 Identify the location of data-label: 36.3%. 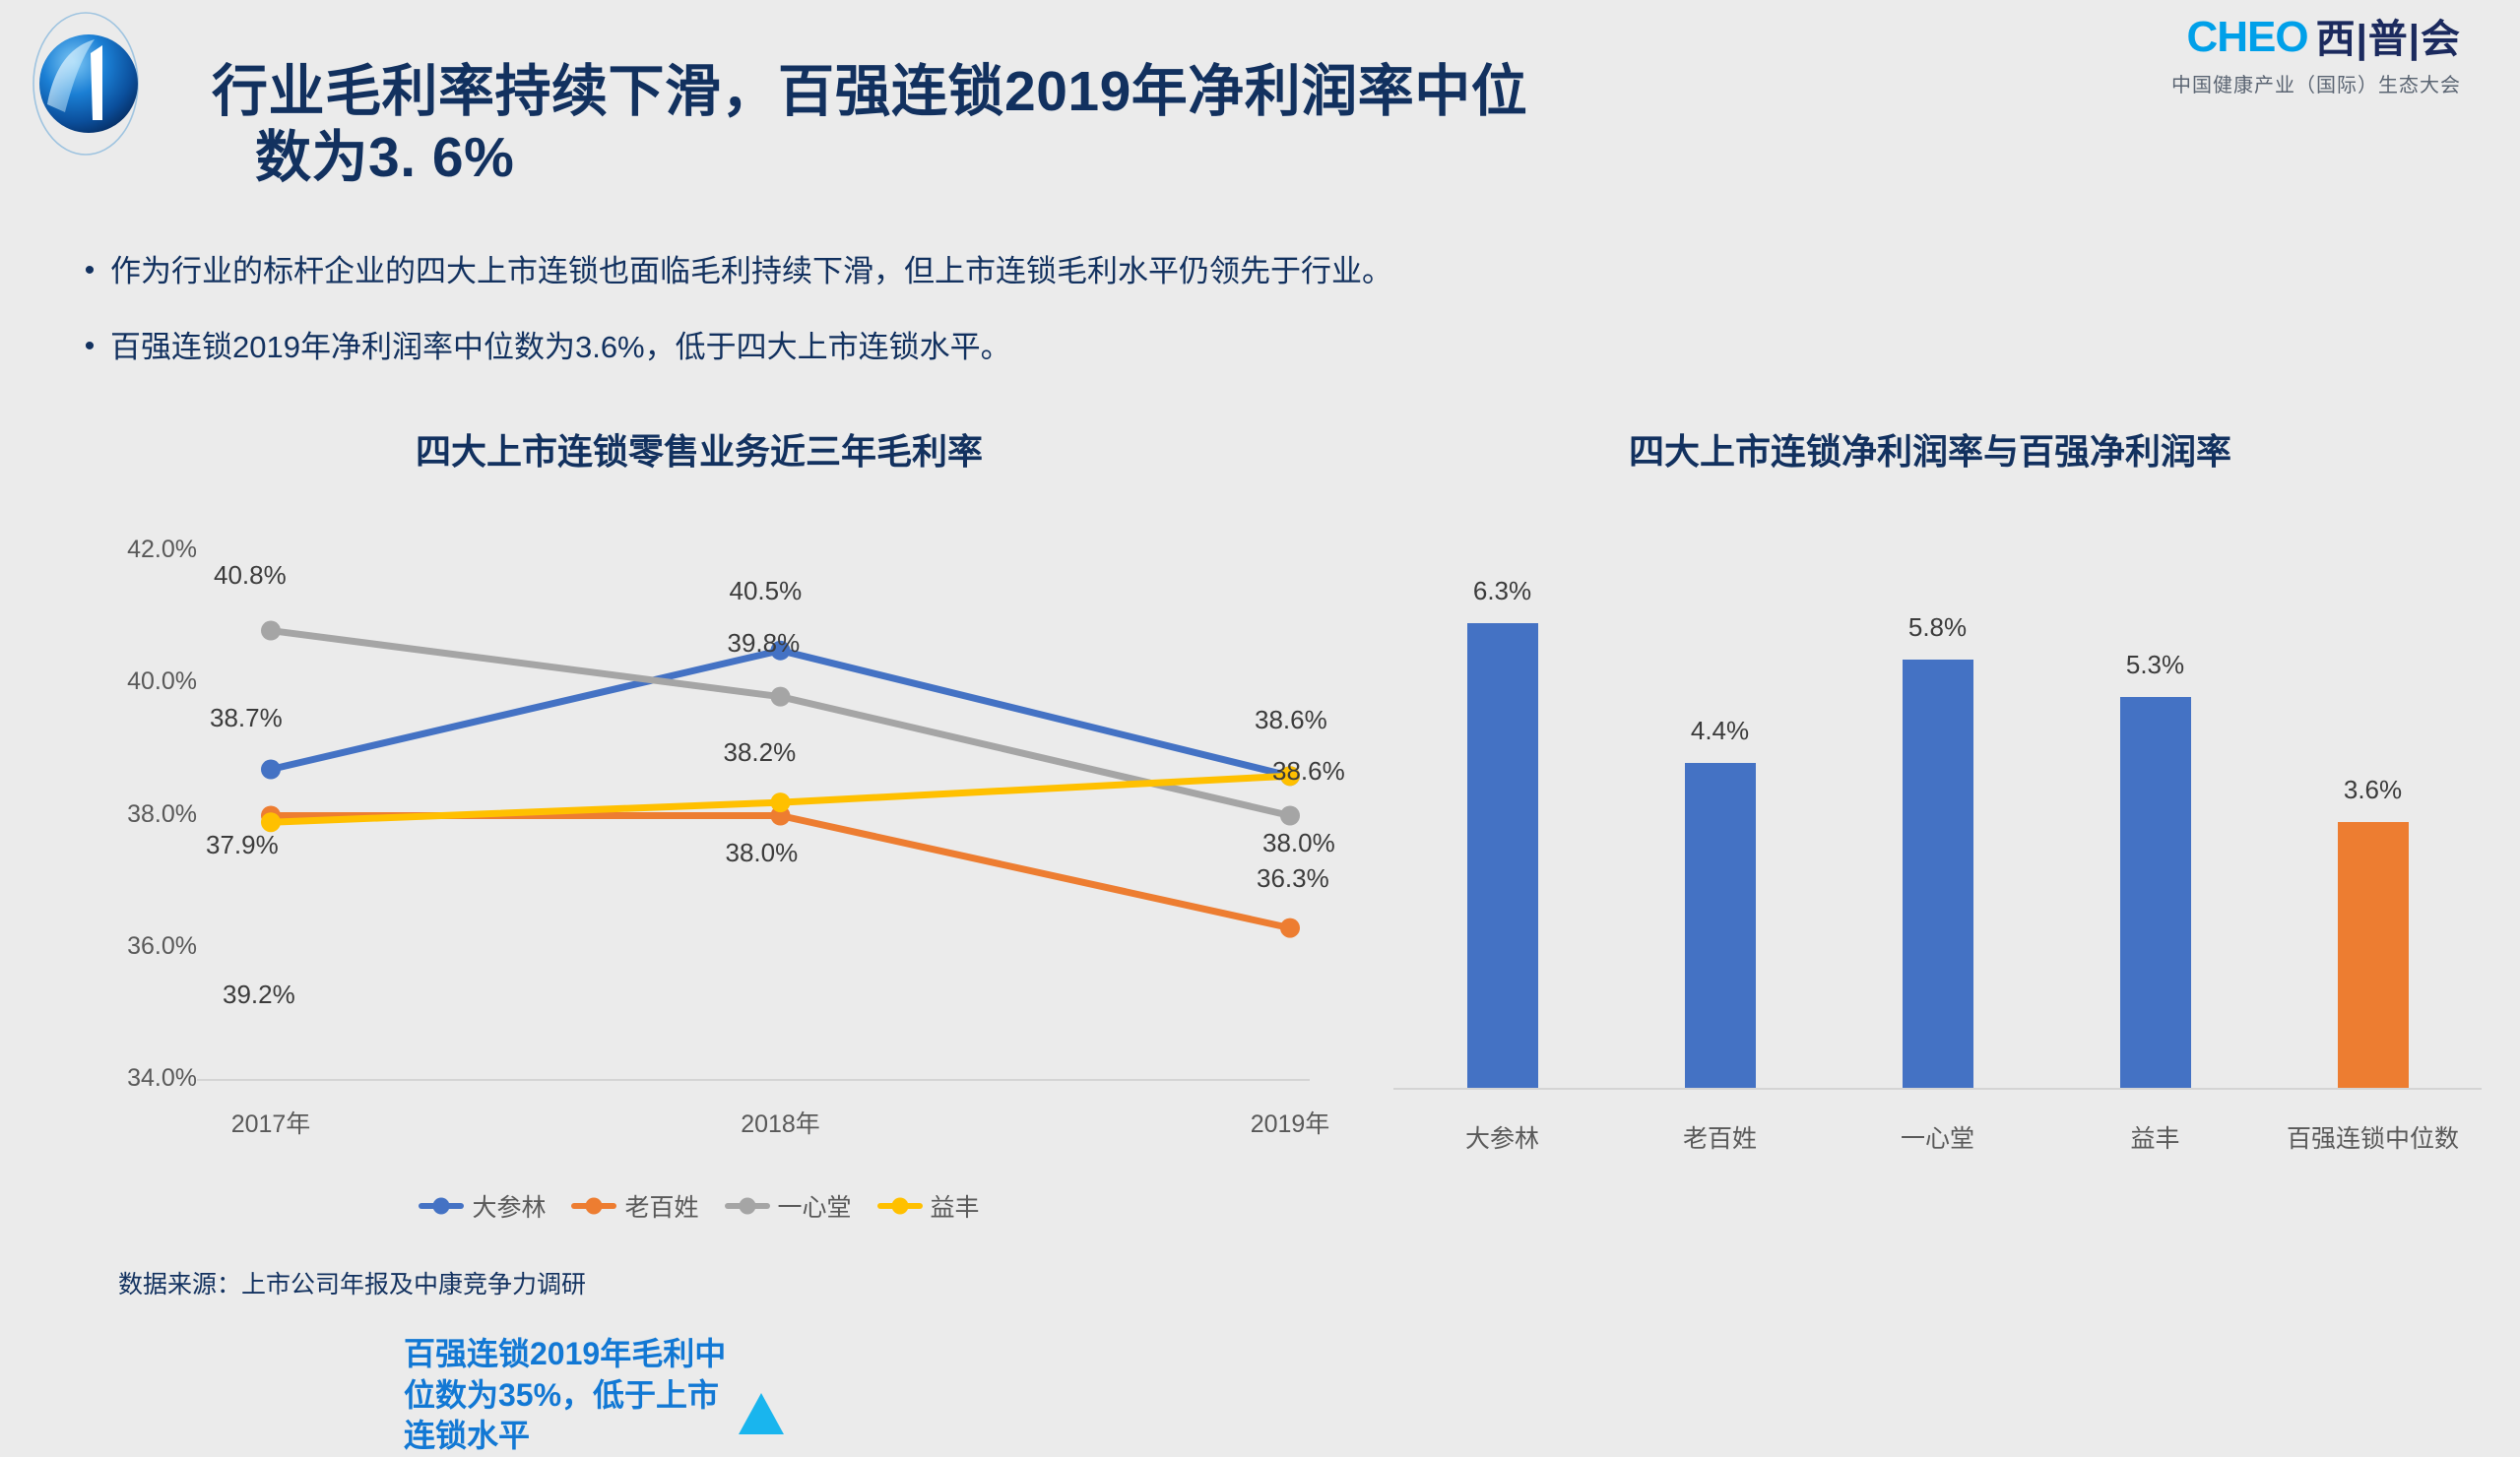
(1293, 877).